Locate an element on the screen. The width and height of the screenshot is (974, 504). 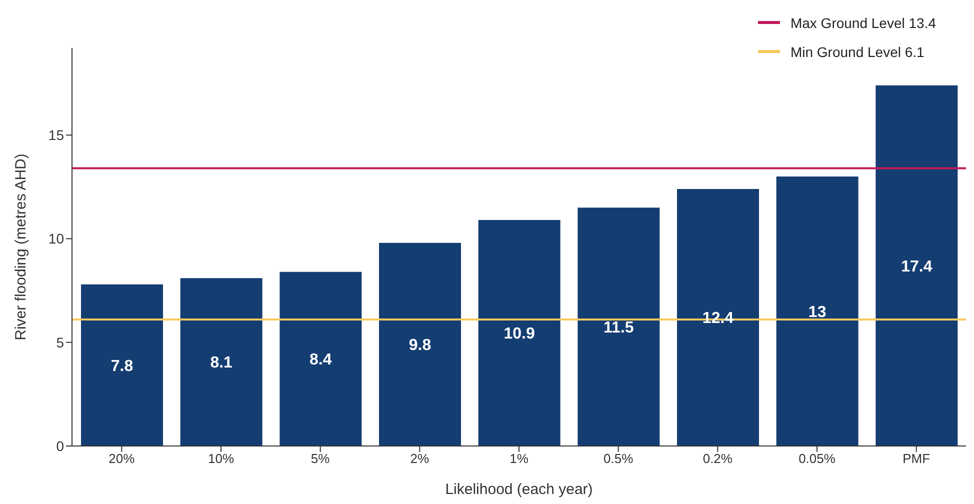
x-tick-label: 10% is located at coordinates (221, 458).